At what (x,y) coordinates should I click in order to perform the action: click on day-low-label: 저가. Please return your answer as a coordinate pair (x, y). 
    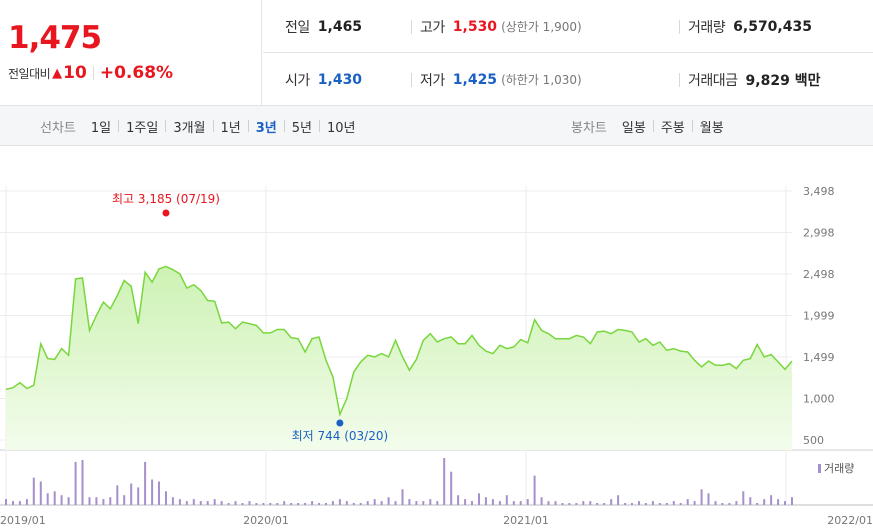
    Looking at the image, I should click on (432, 80).